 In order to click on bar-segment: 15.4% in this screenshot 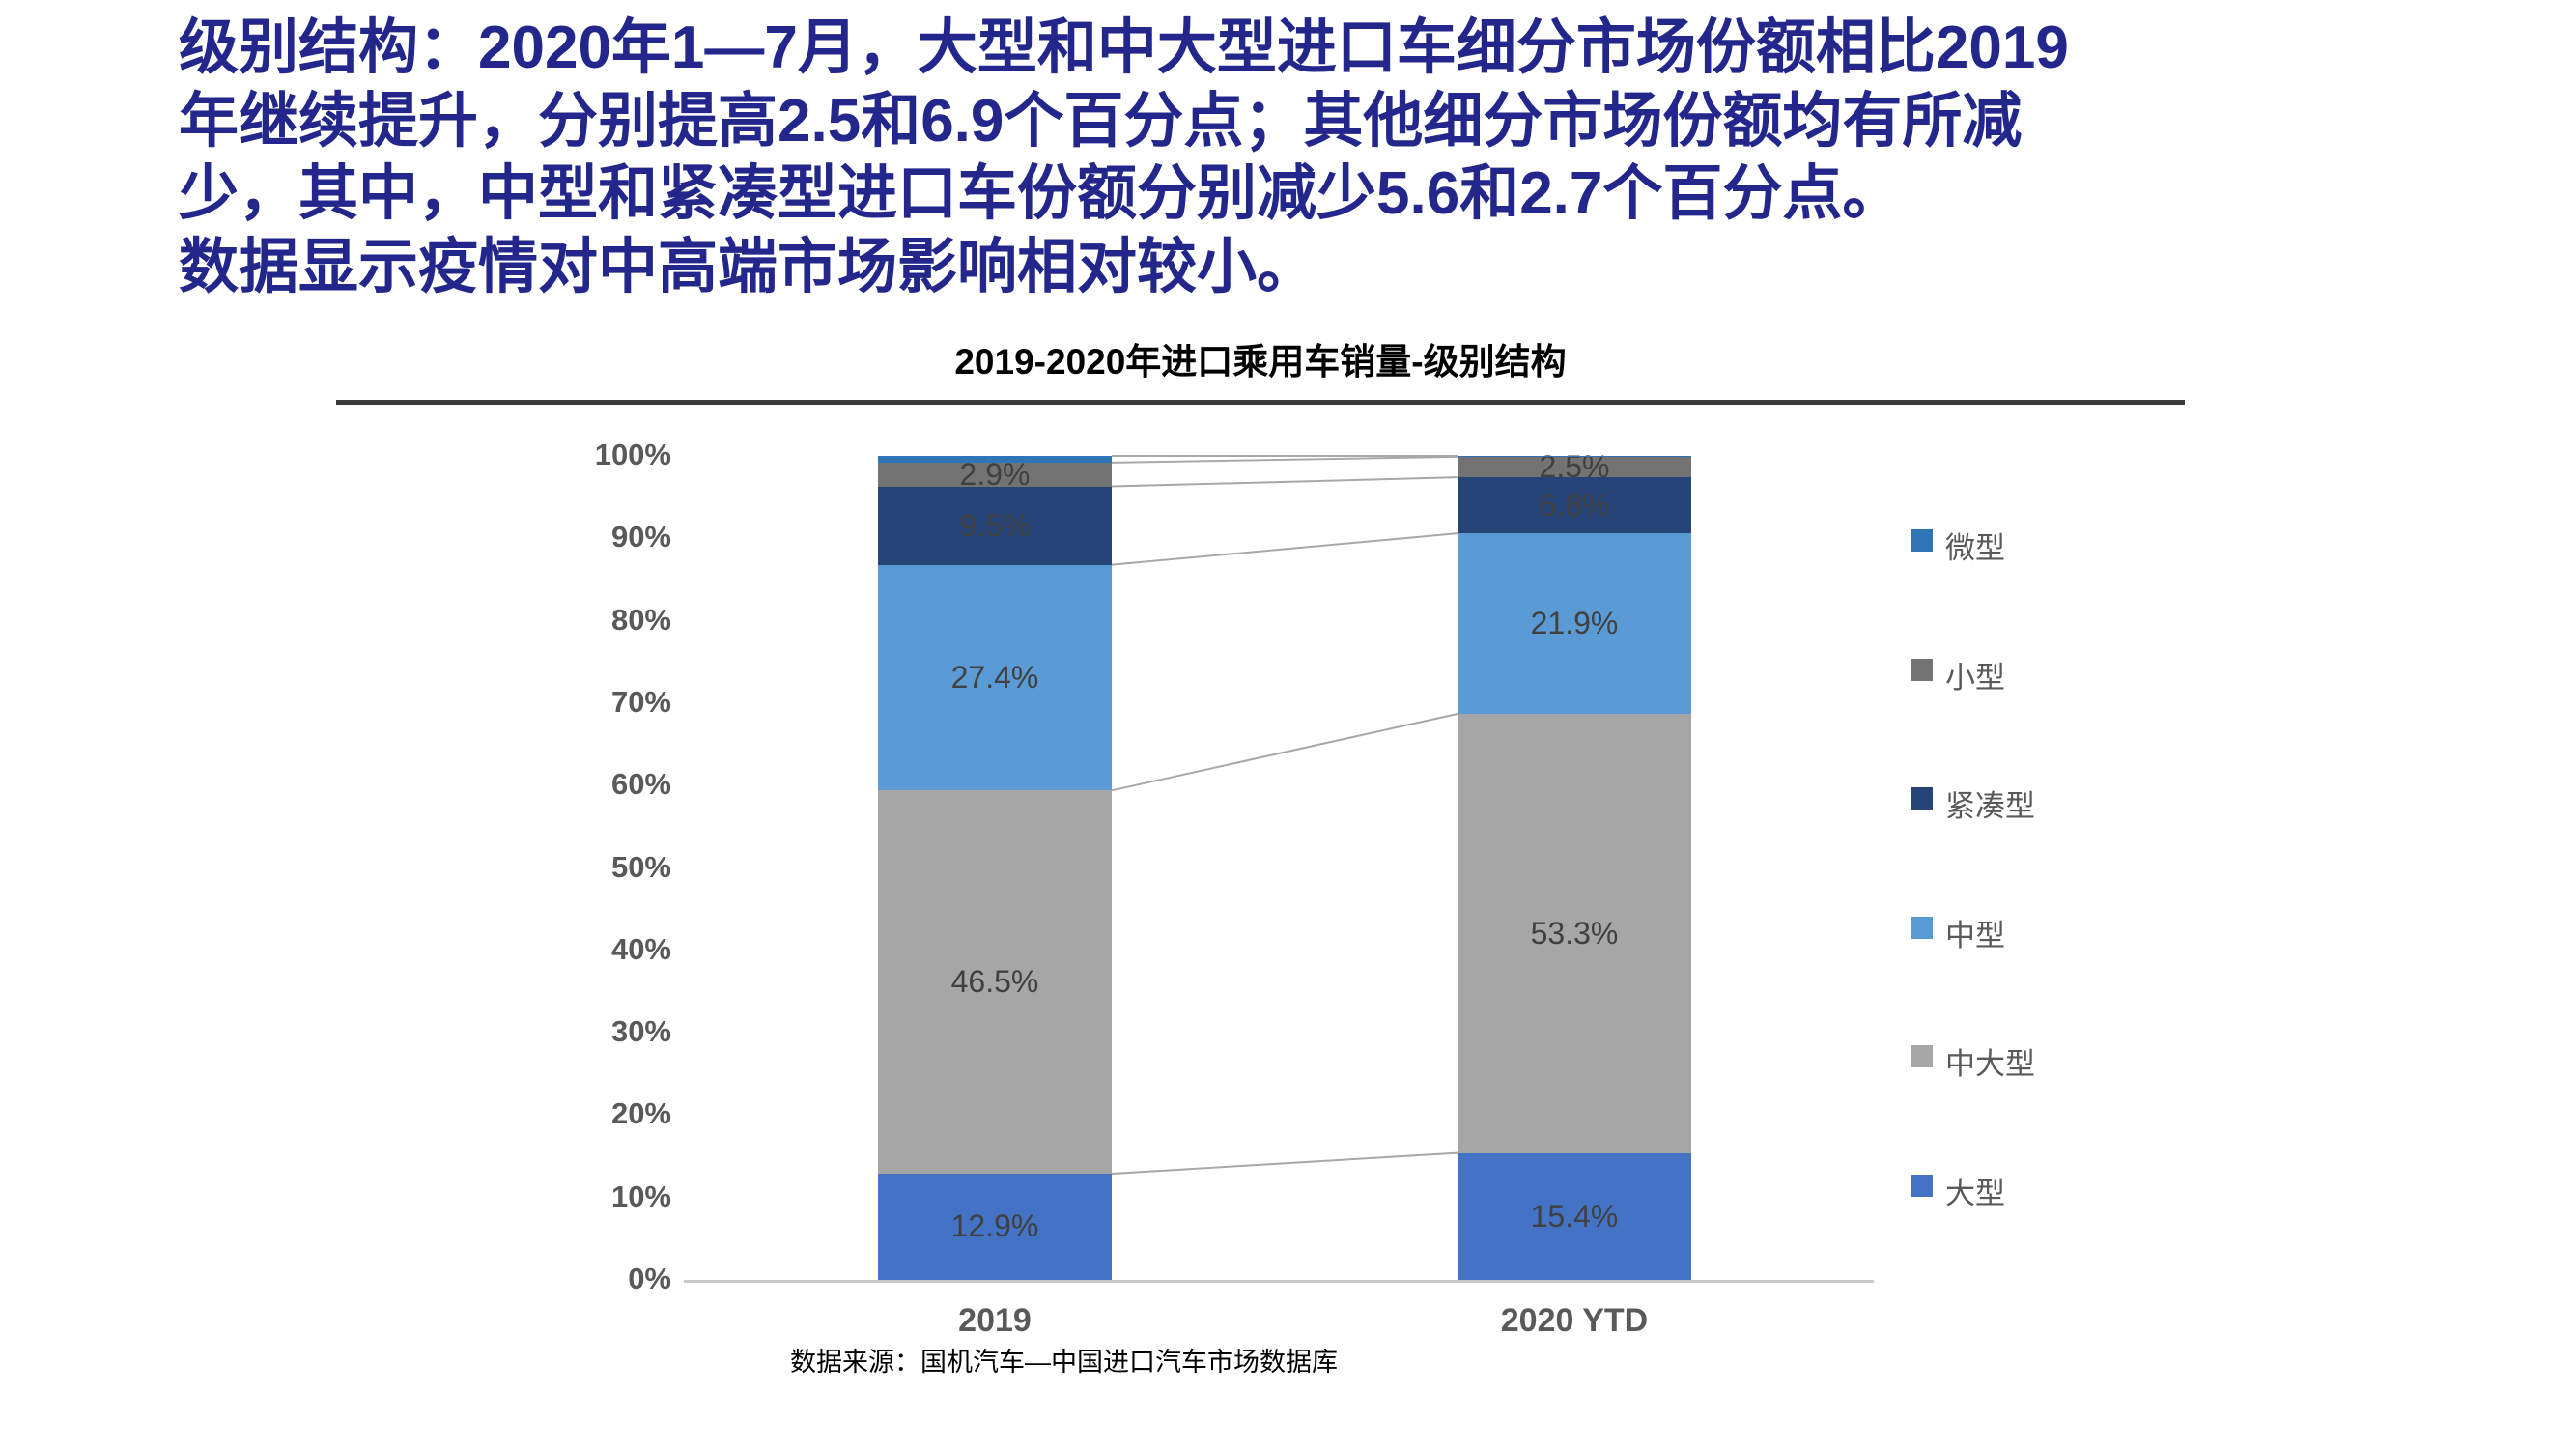, I will do `click(1574, 1216)`.